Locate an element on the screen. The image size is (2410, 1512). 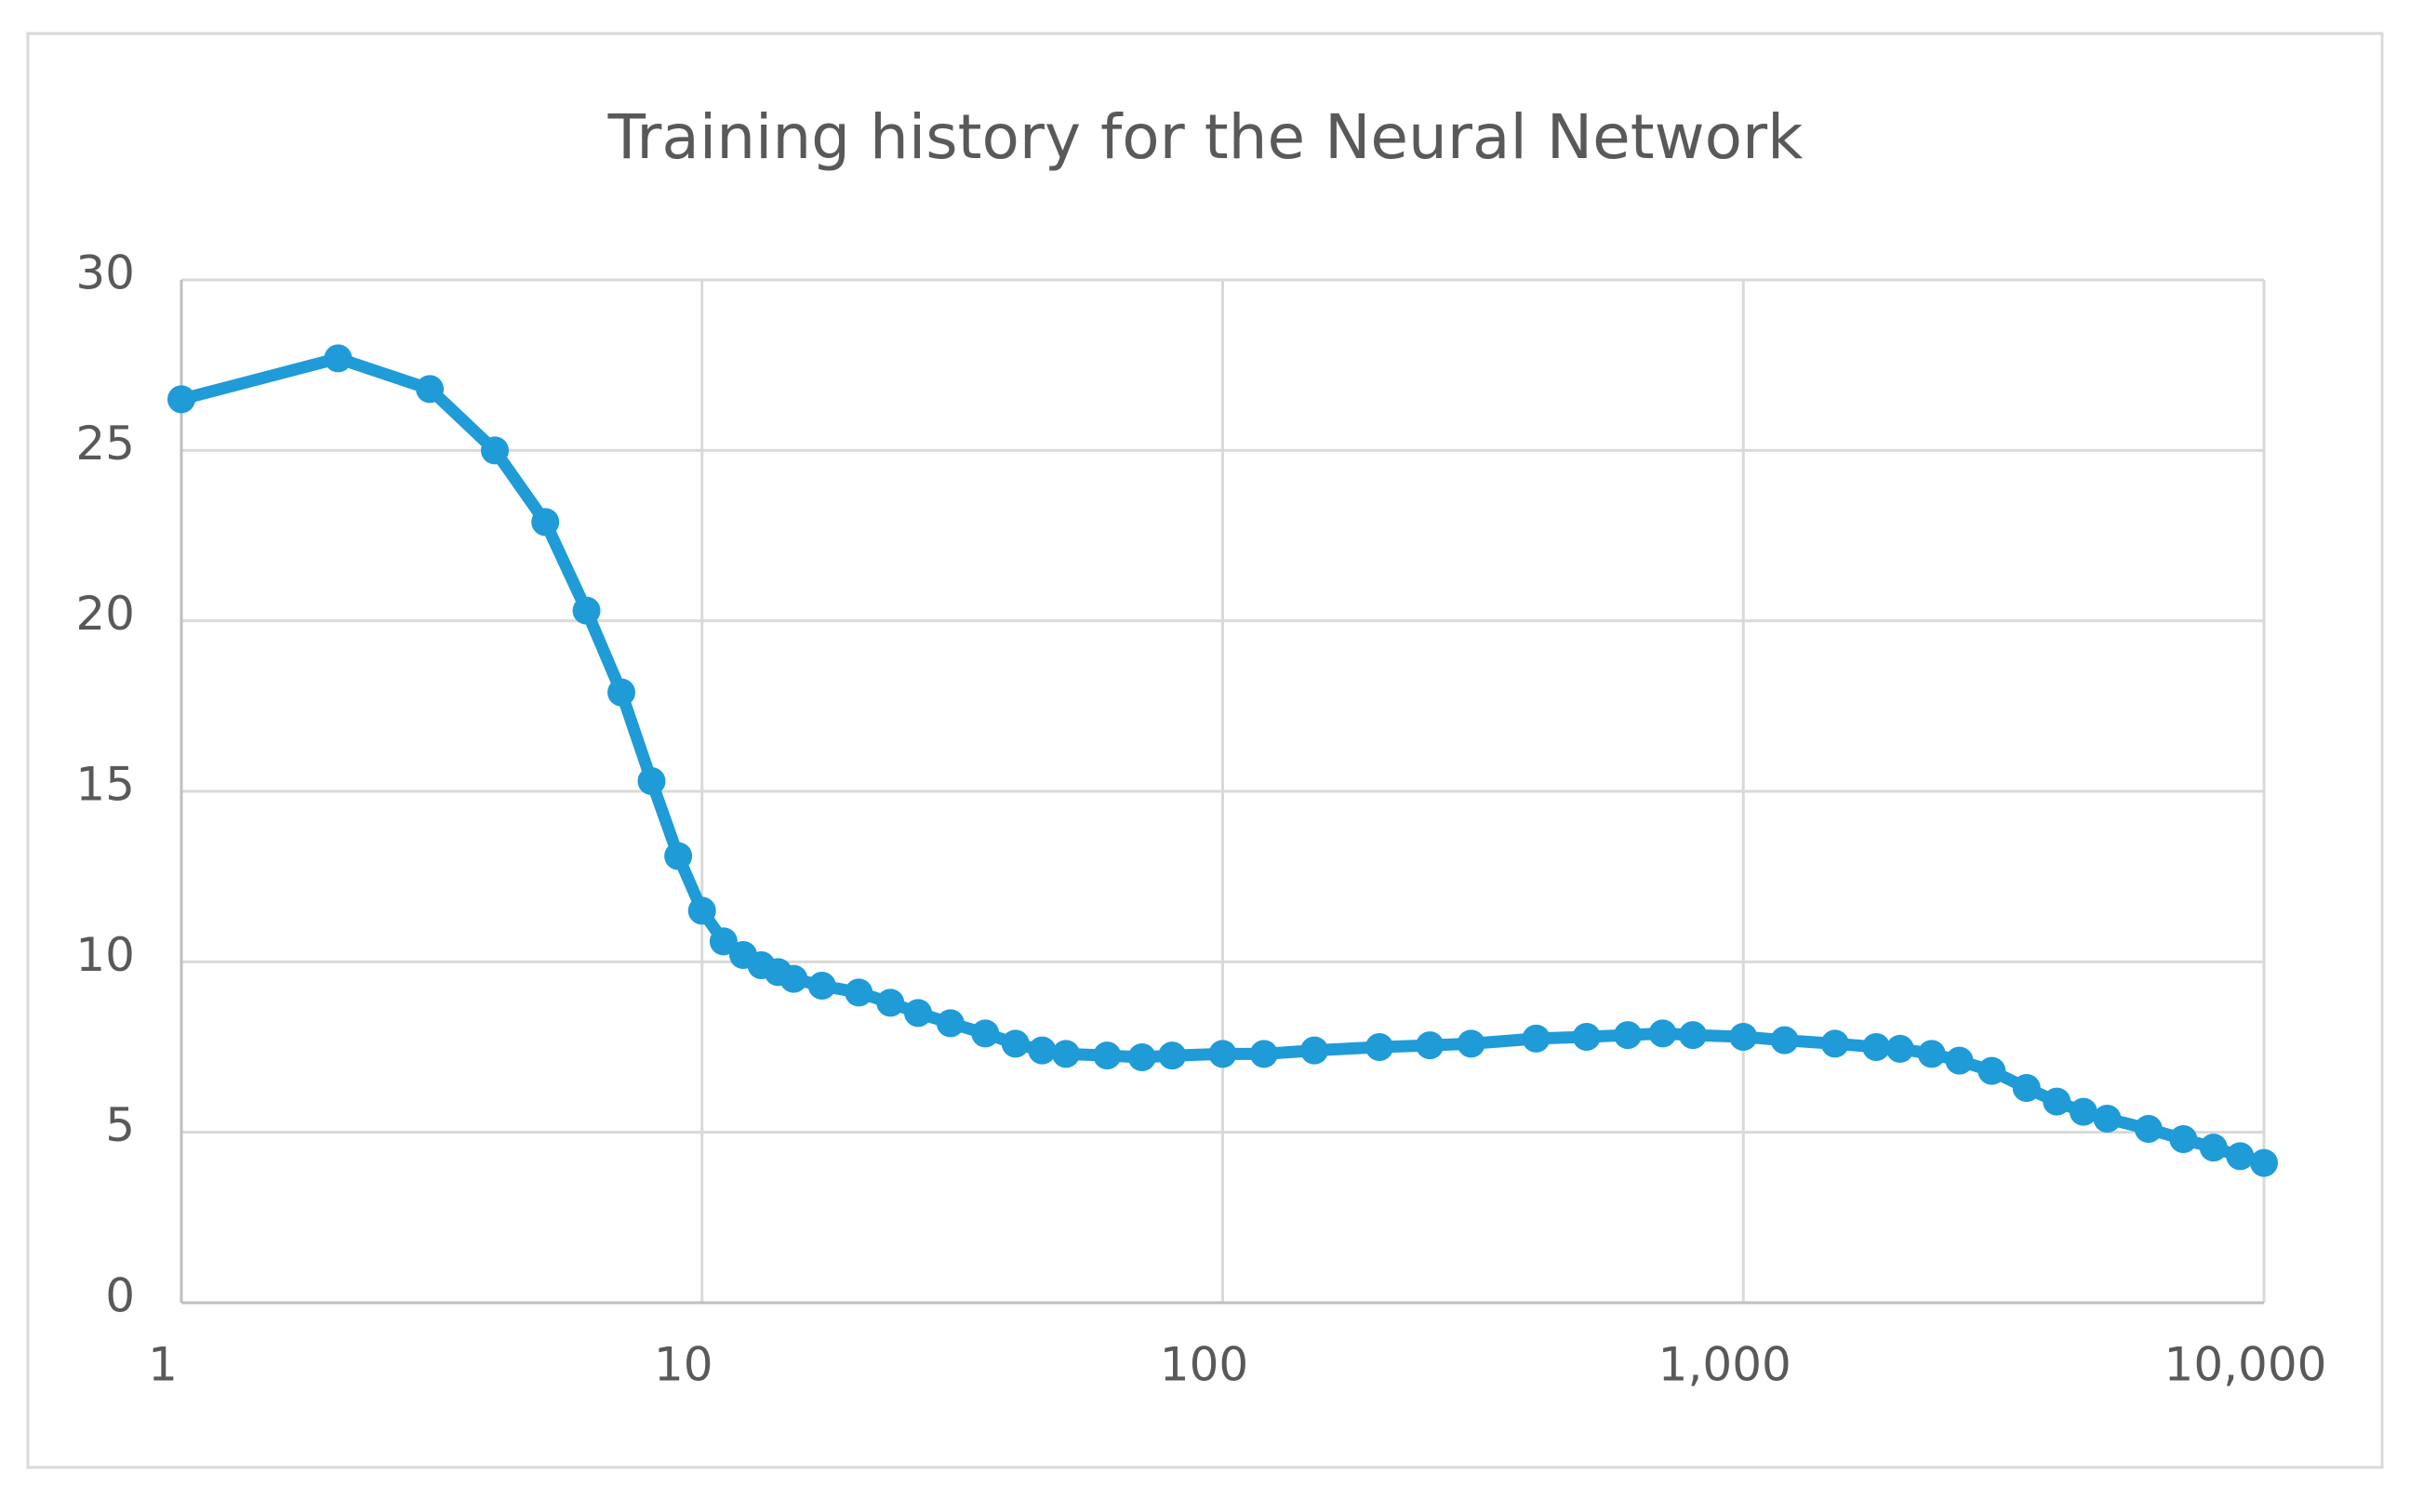
y-tick-label: 15 is located at coordinates (105, 785).